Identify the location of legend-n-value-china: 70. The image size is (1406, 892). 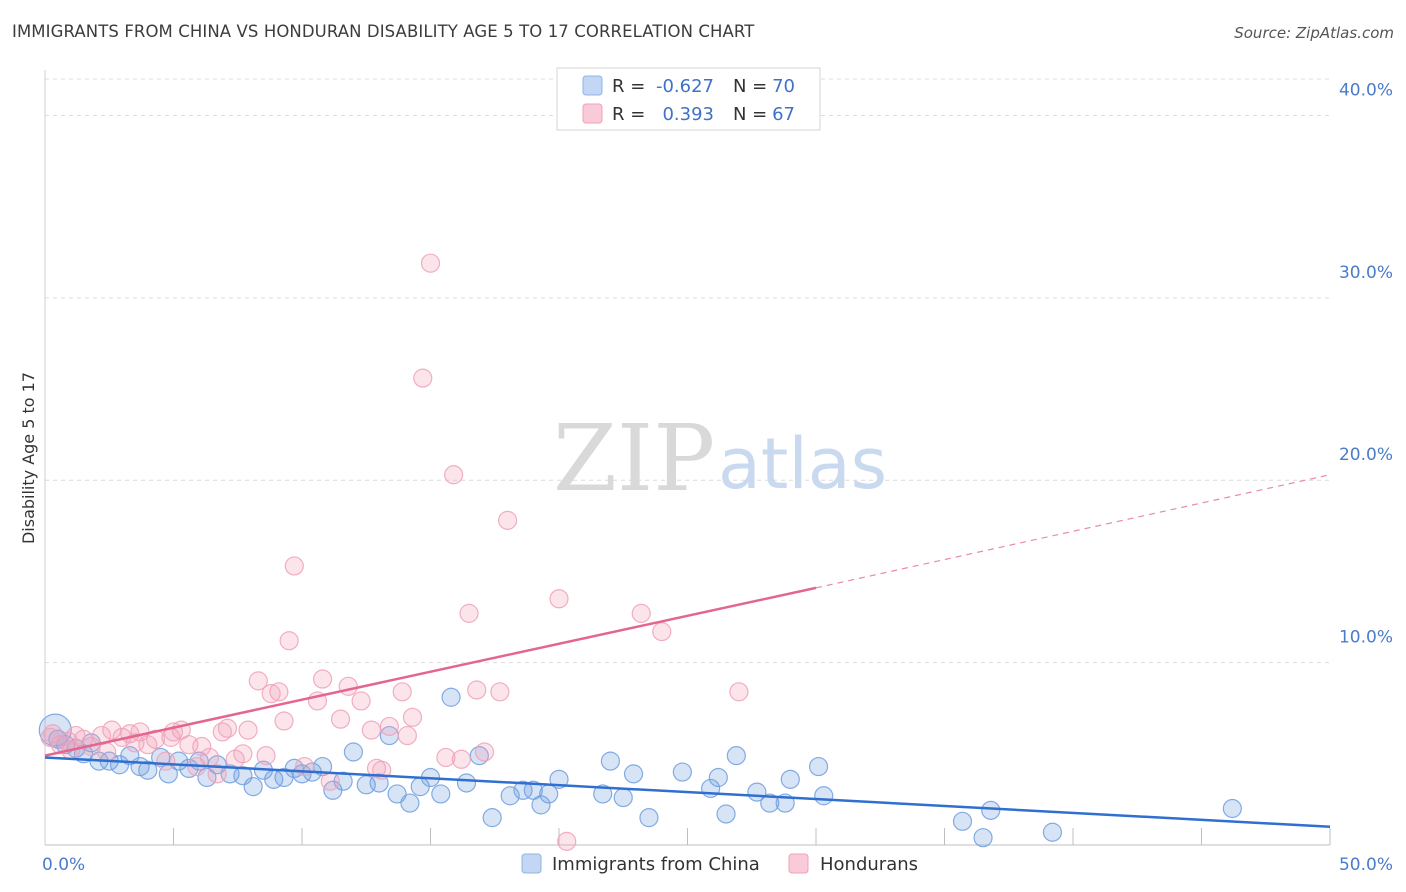
(783, 86).